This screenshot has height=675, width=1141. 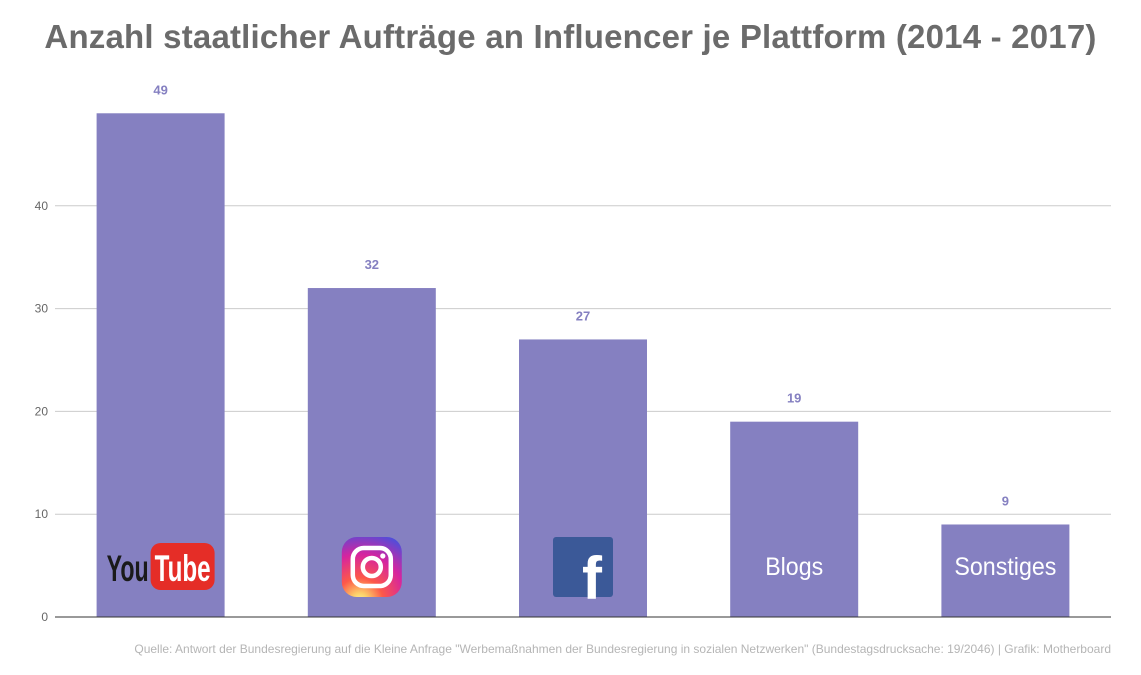 What do you see at coordinates (794, 567) in the screenshot?
I see `category-label: Blogs` at bounding box center [794, 567].